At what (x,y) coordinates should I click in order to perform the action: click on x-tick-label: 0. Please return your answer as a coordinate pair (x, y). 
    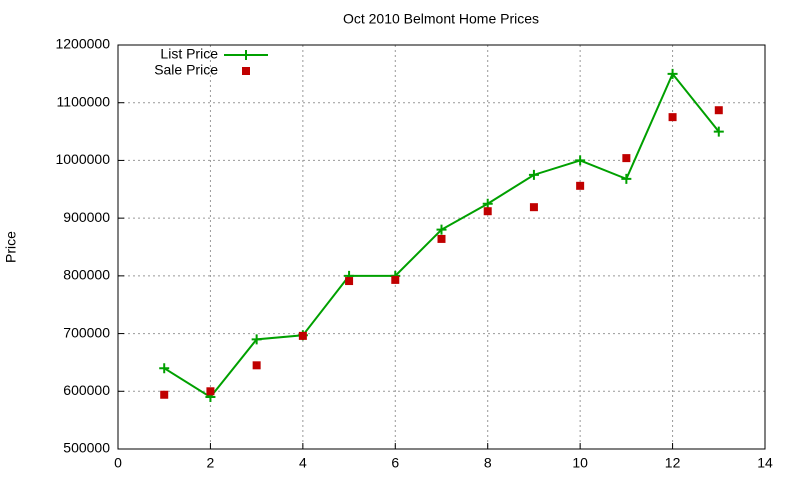
    Looking at the image, I should click on (118, 463).